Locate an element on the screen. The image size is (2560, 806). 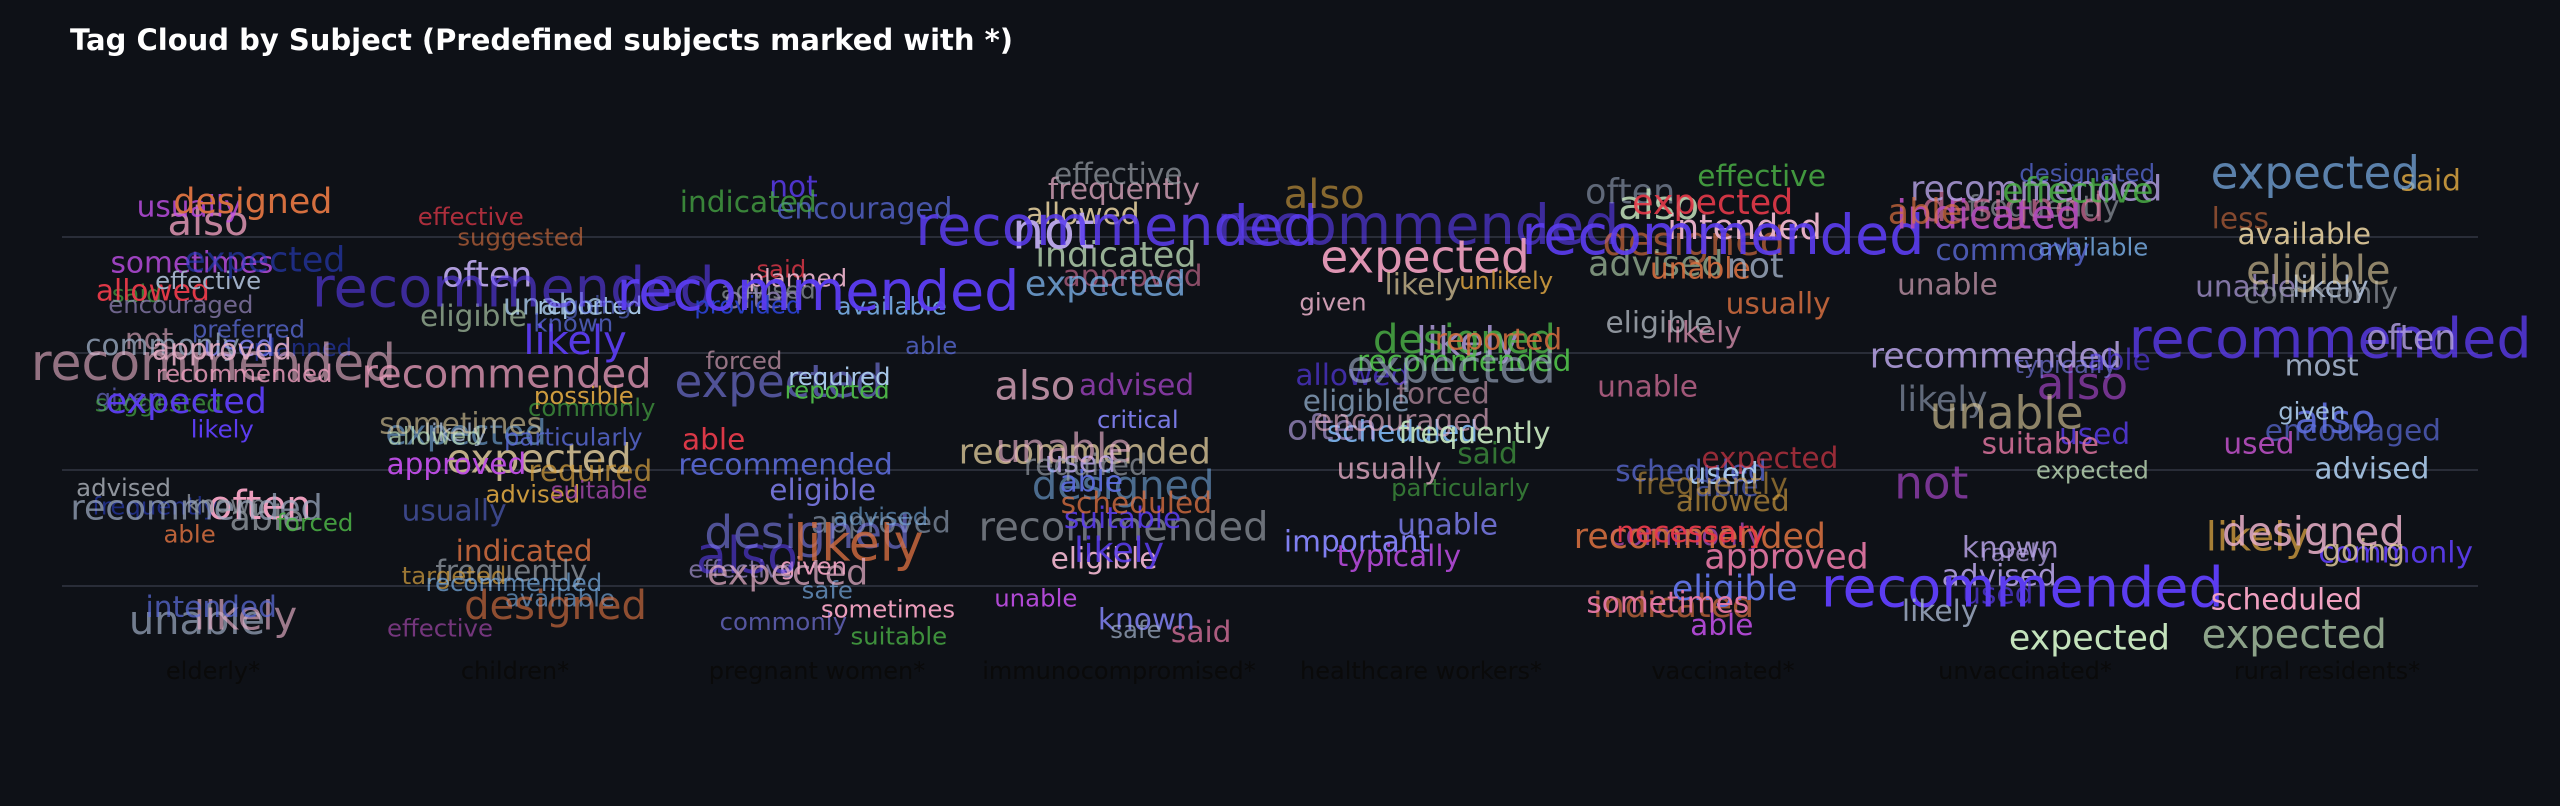
tag-word: eligible is located at coordinates (1104, 559).